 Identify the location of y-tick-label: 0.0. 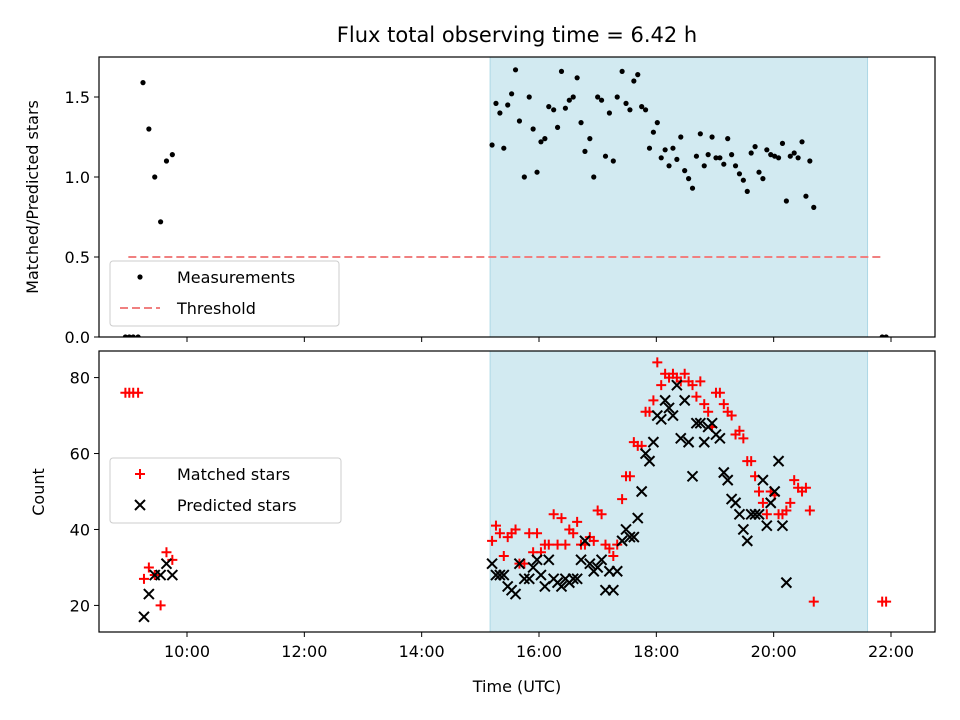
(77, 337).